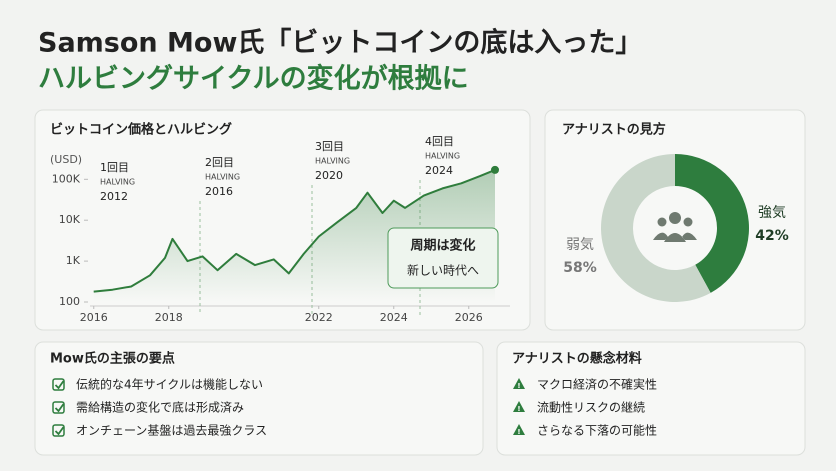 Image resolution: width=836 pixels, height=471 pixels. Describe the element at coordinates (614, 130) in the screenshot. I see `chart-title: アナリストの見方` at that location.